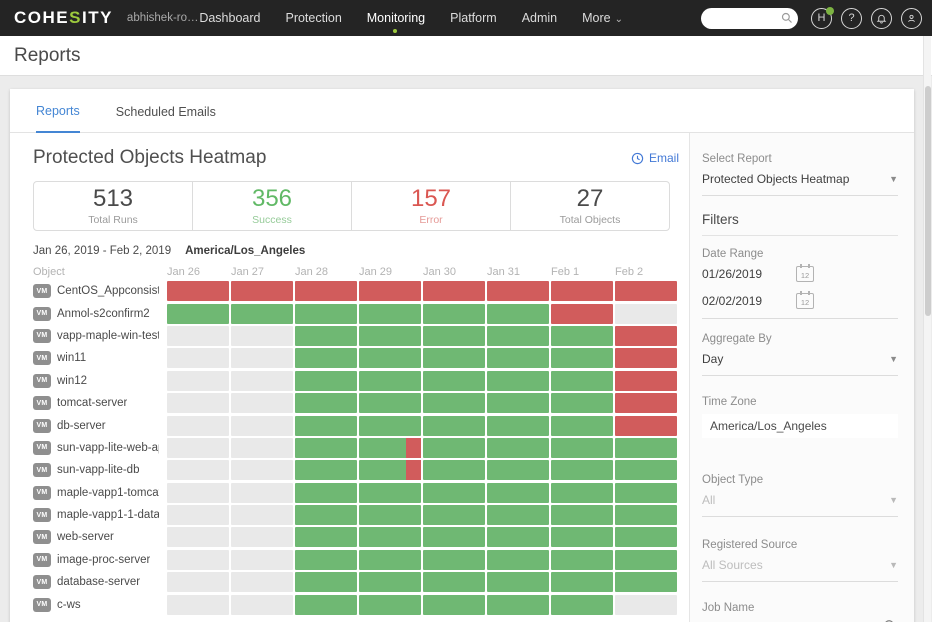 The width and height of the screenshot is (932, 622). Describe the element at coordinates (800, 300) in the screenshot. I see `date-to-field: 02/02/2019 12` at that location.